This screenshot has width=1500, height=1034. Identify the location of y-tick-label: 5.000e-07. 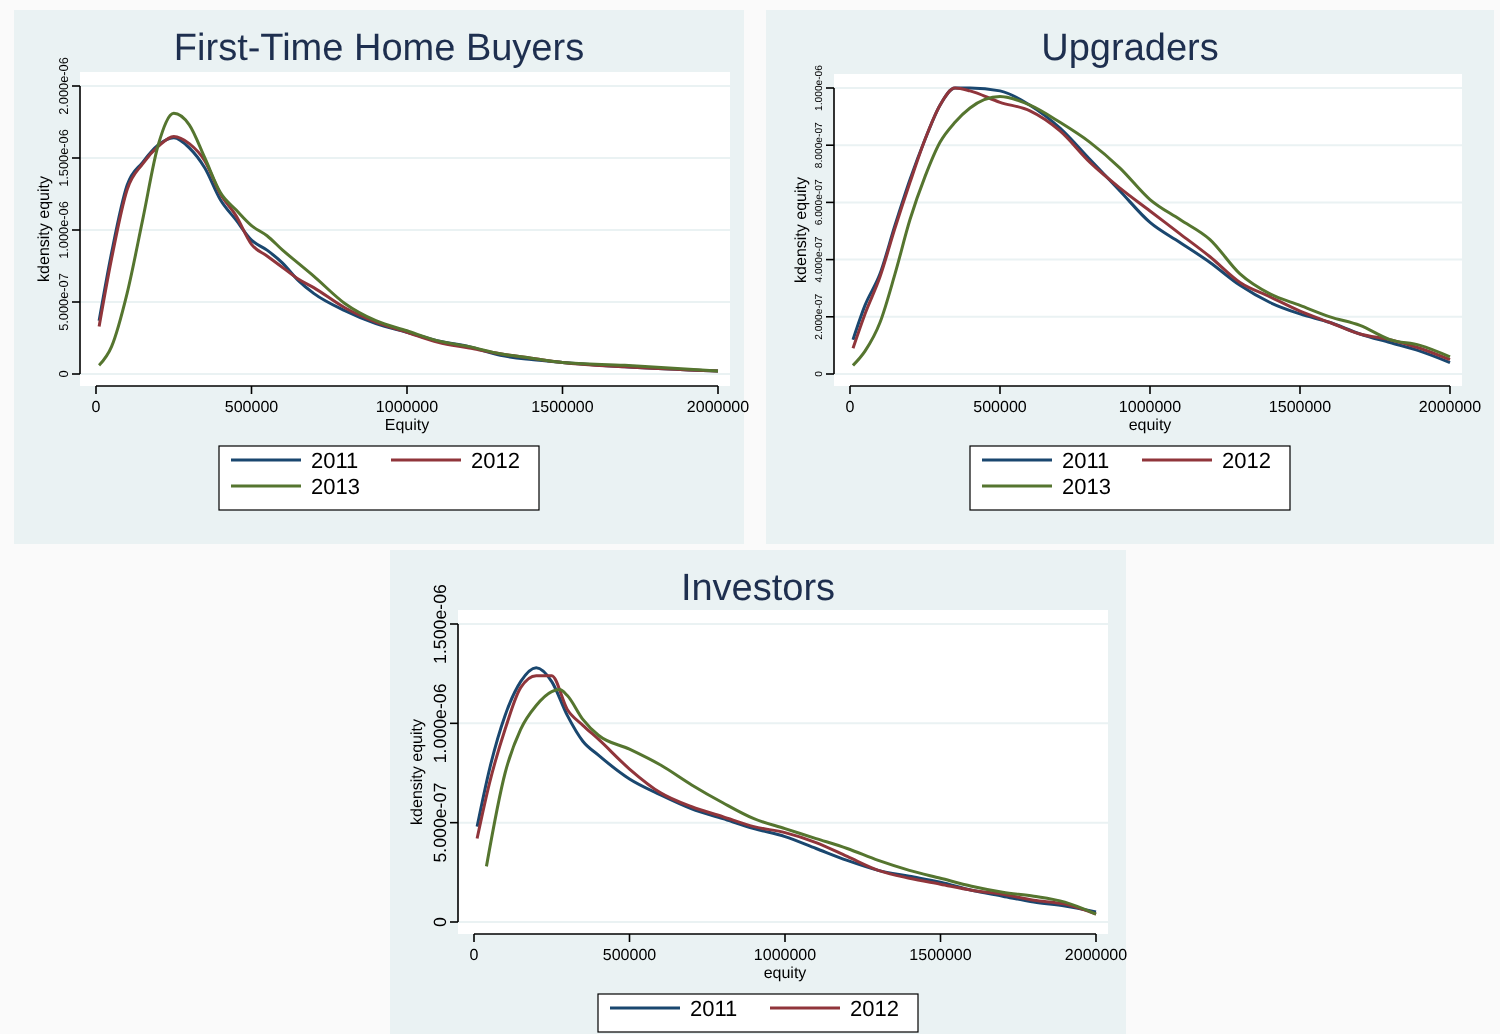
(440, 822).